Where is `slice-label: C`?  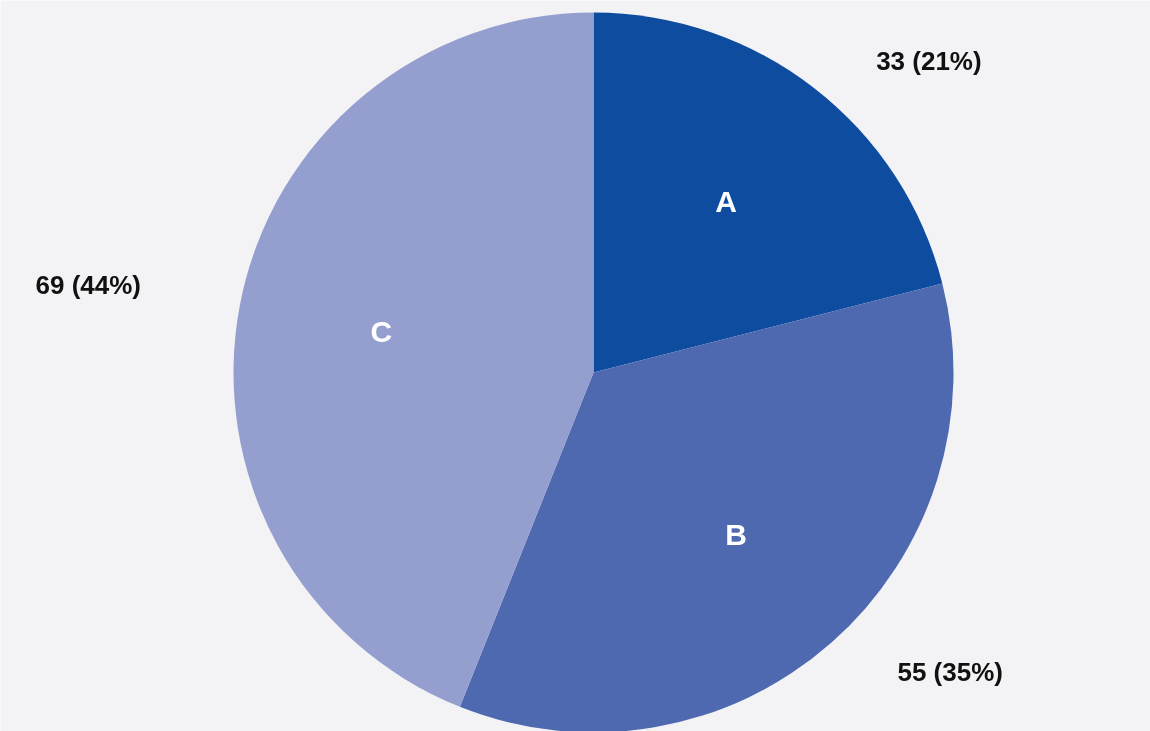
slice-label: C is located at coordinates (381, 332).